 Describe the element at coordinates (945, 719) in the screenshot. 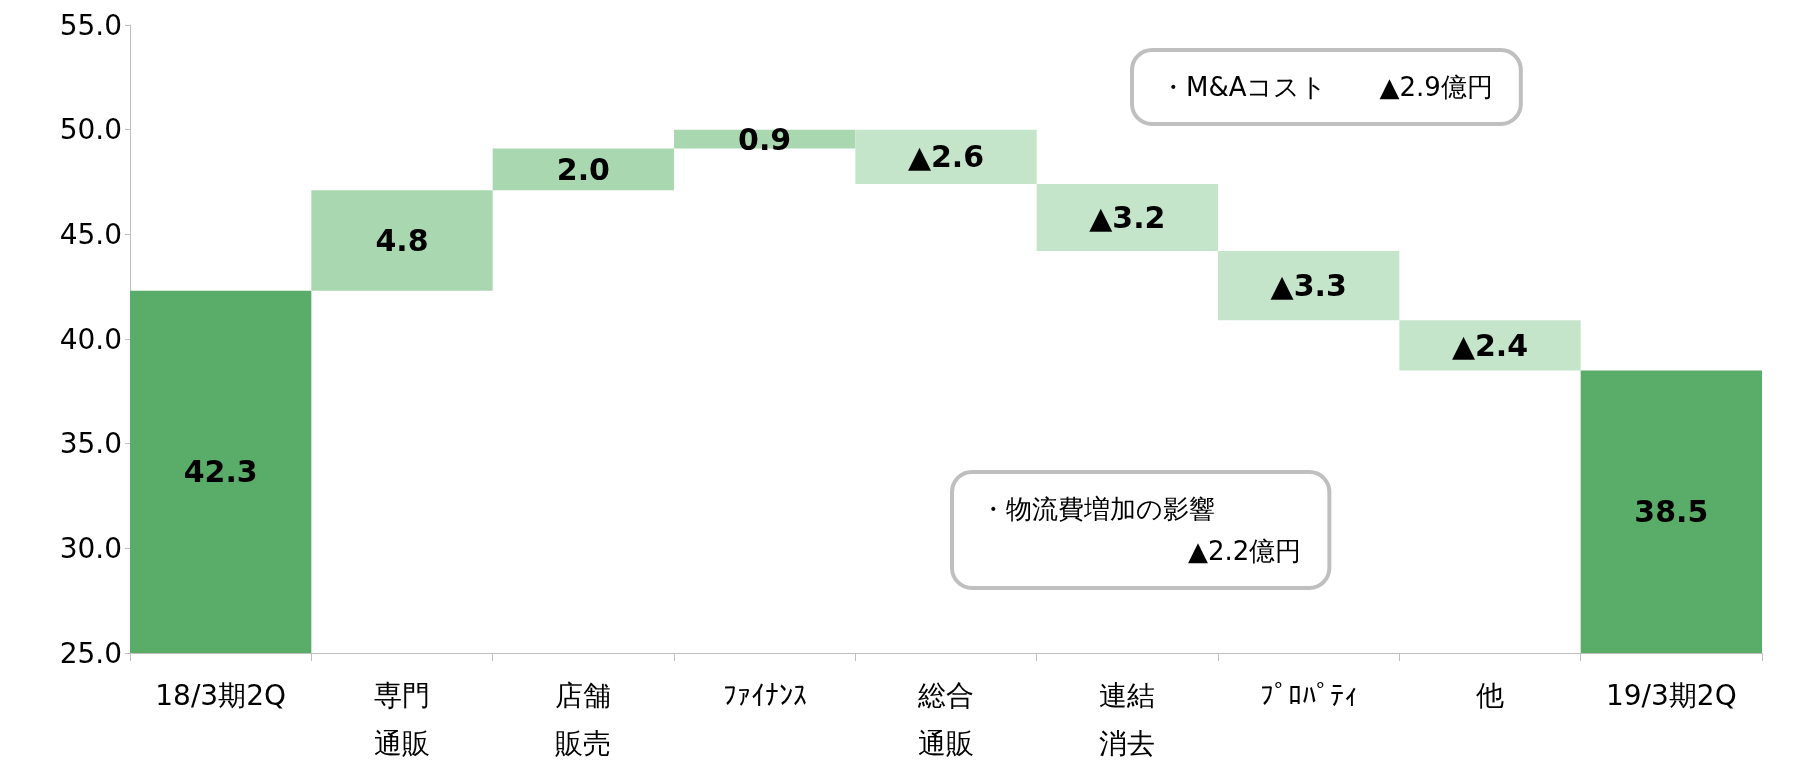

I see `x-tick-label: 総合通販` at that location.